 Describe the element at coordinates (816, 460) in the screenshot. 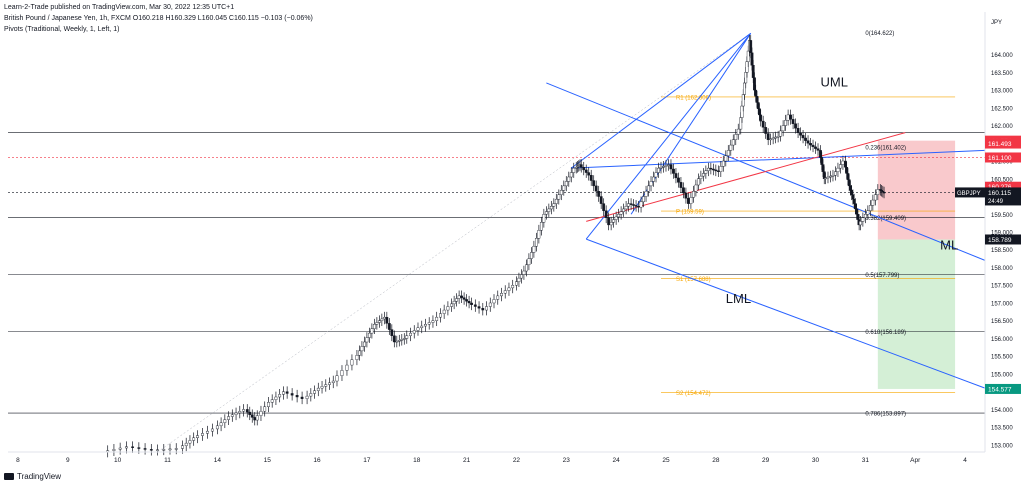

I see `x-tick-label-16: 30` at that location.